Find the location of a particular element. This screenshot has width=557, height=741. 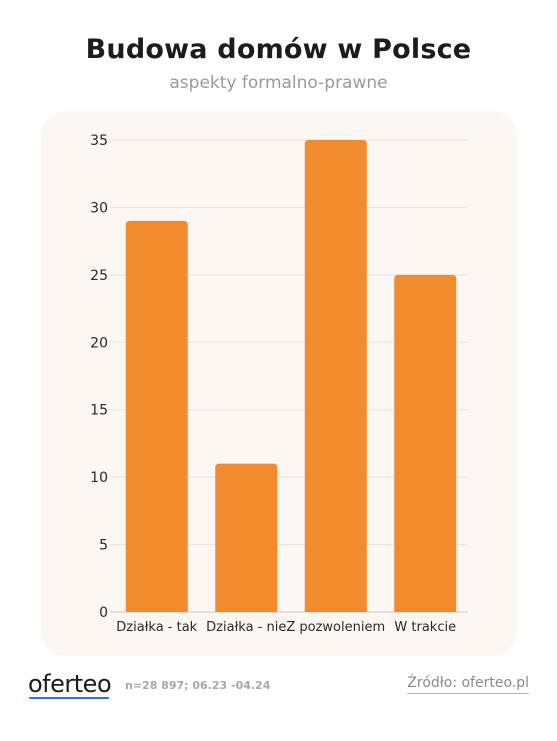

x-tick-label: Z pozwoleniem is located at coordinates (335, 627).